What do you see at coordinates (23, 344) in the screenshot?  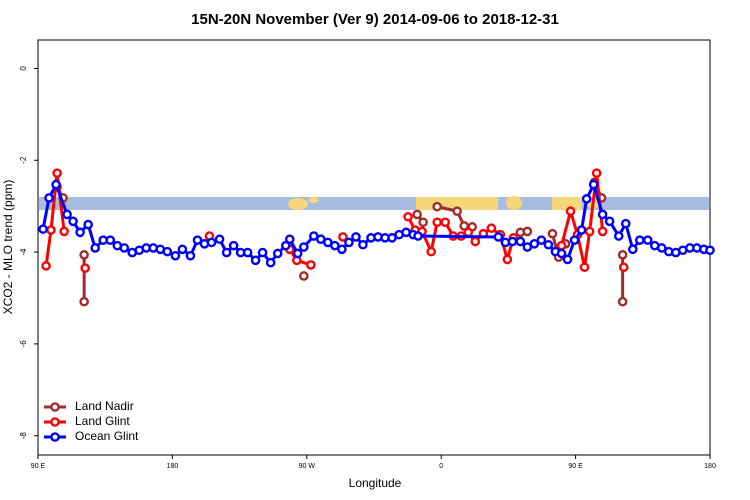 I see `y-tick-label: -6` at bounding box center [23, 344].